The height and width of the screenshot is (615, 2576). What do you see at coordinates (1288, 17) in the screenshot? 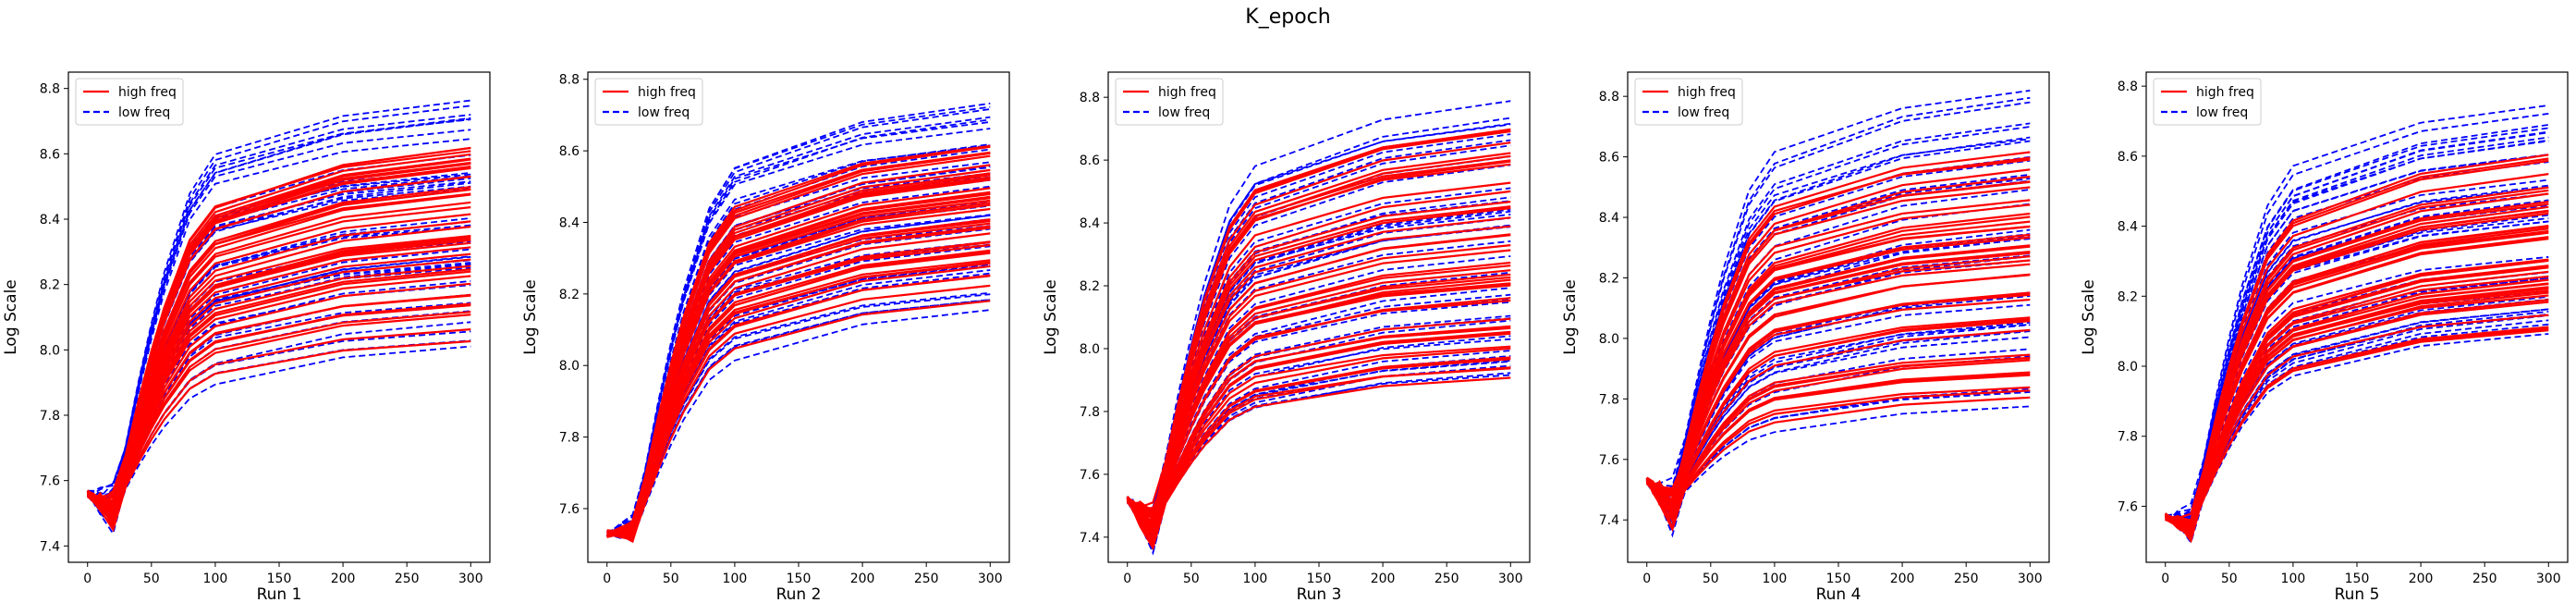
I see `figure-title: K_epoch` at bounding box center [1288, 17].